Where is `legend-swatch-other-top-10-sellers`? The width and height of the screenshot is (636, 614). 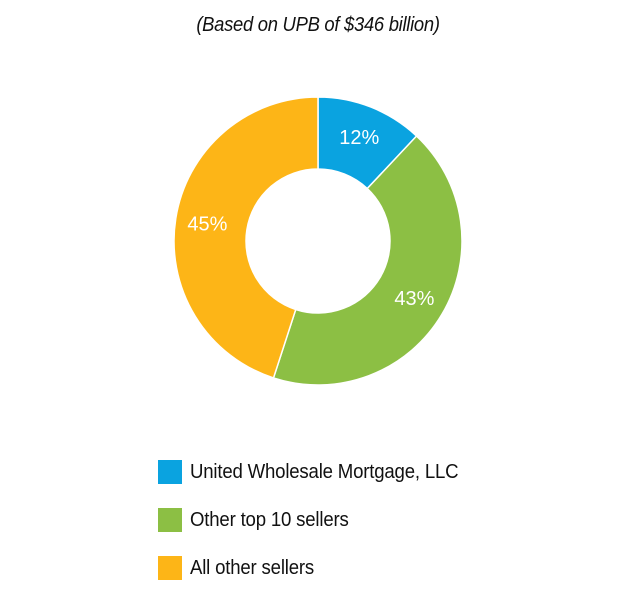 legend-swatch-other-top-10-sellers is located at coordinates (170, 520).